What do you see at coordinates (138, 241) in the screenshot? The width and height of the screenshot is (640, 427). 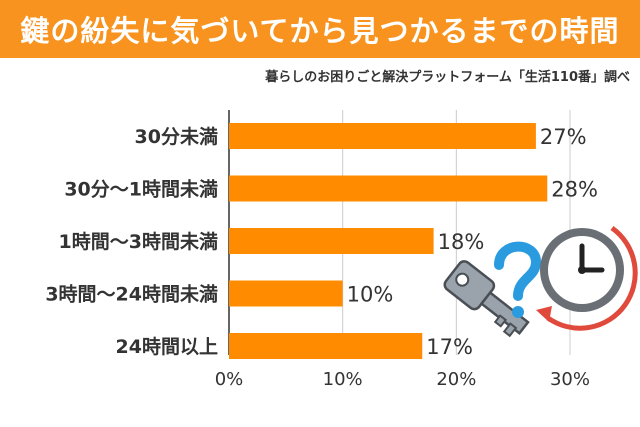 I see `category-label: 1時間〜3時間未満` at bounding box center [138, 241].